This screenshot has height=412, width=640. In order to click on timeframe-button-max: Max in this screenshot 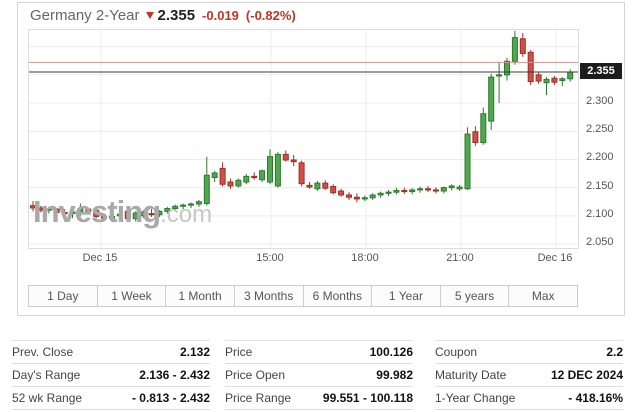, I will do `click(543, 296)`.